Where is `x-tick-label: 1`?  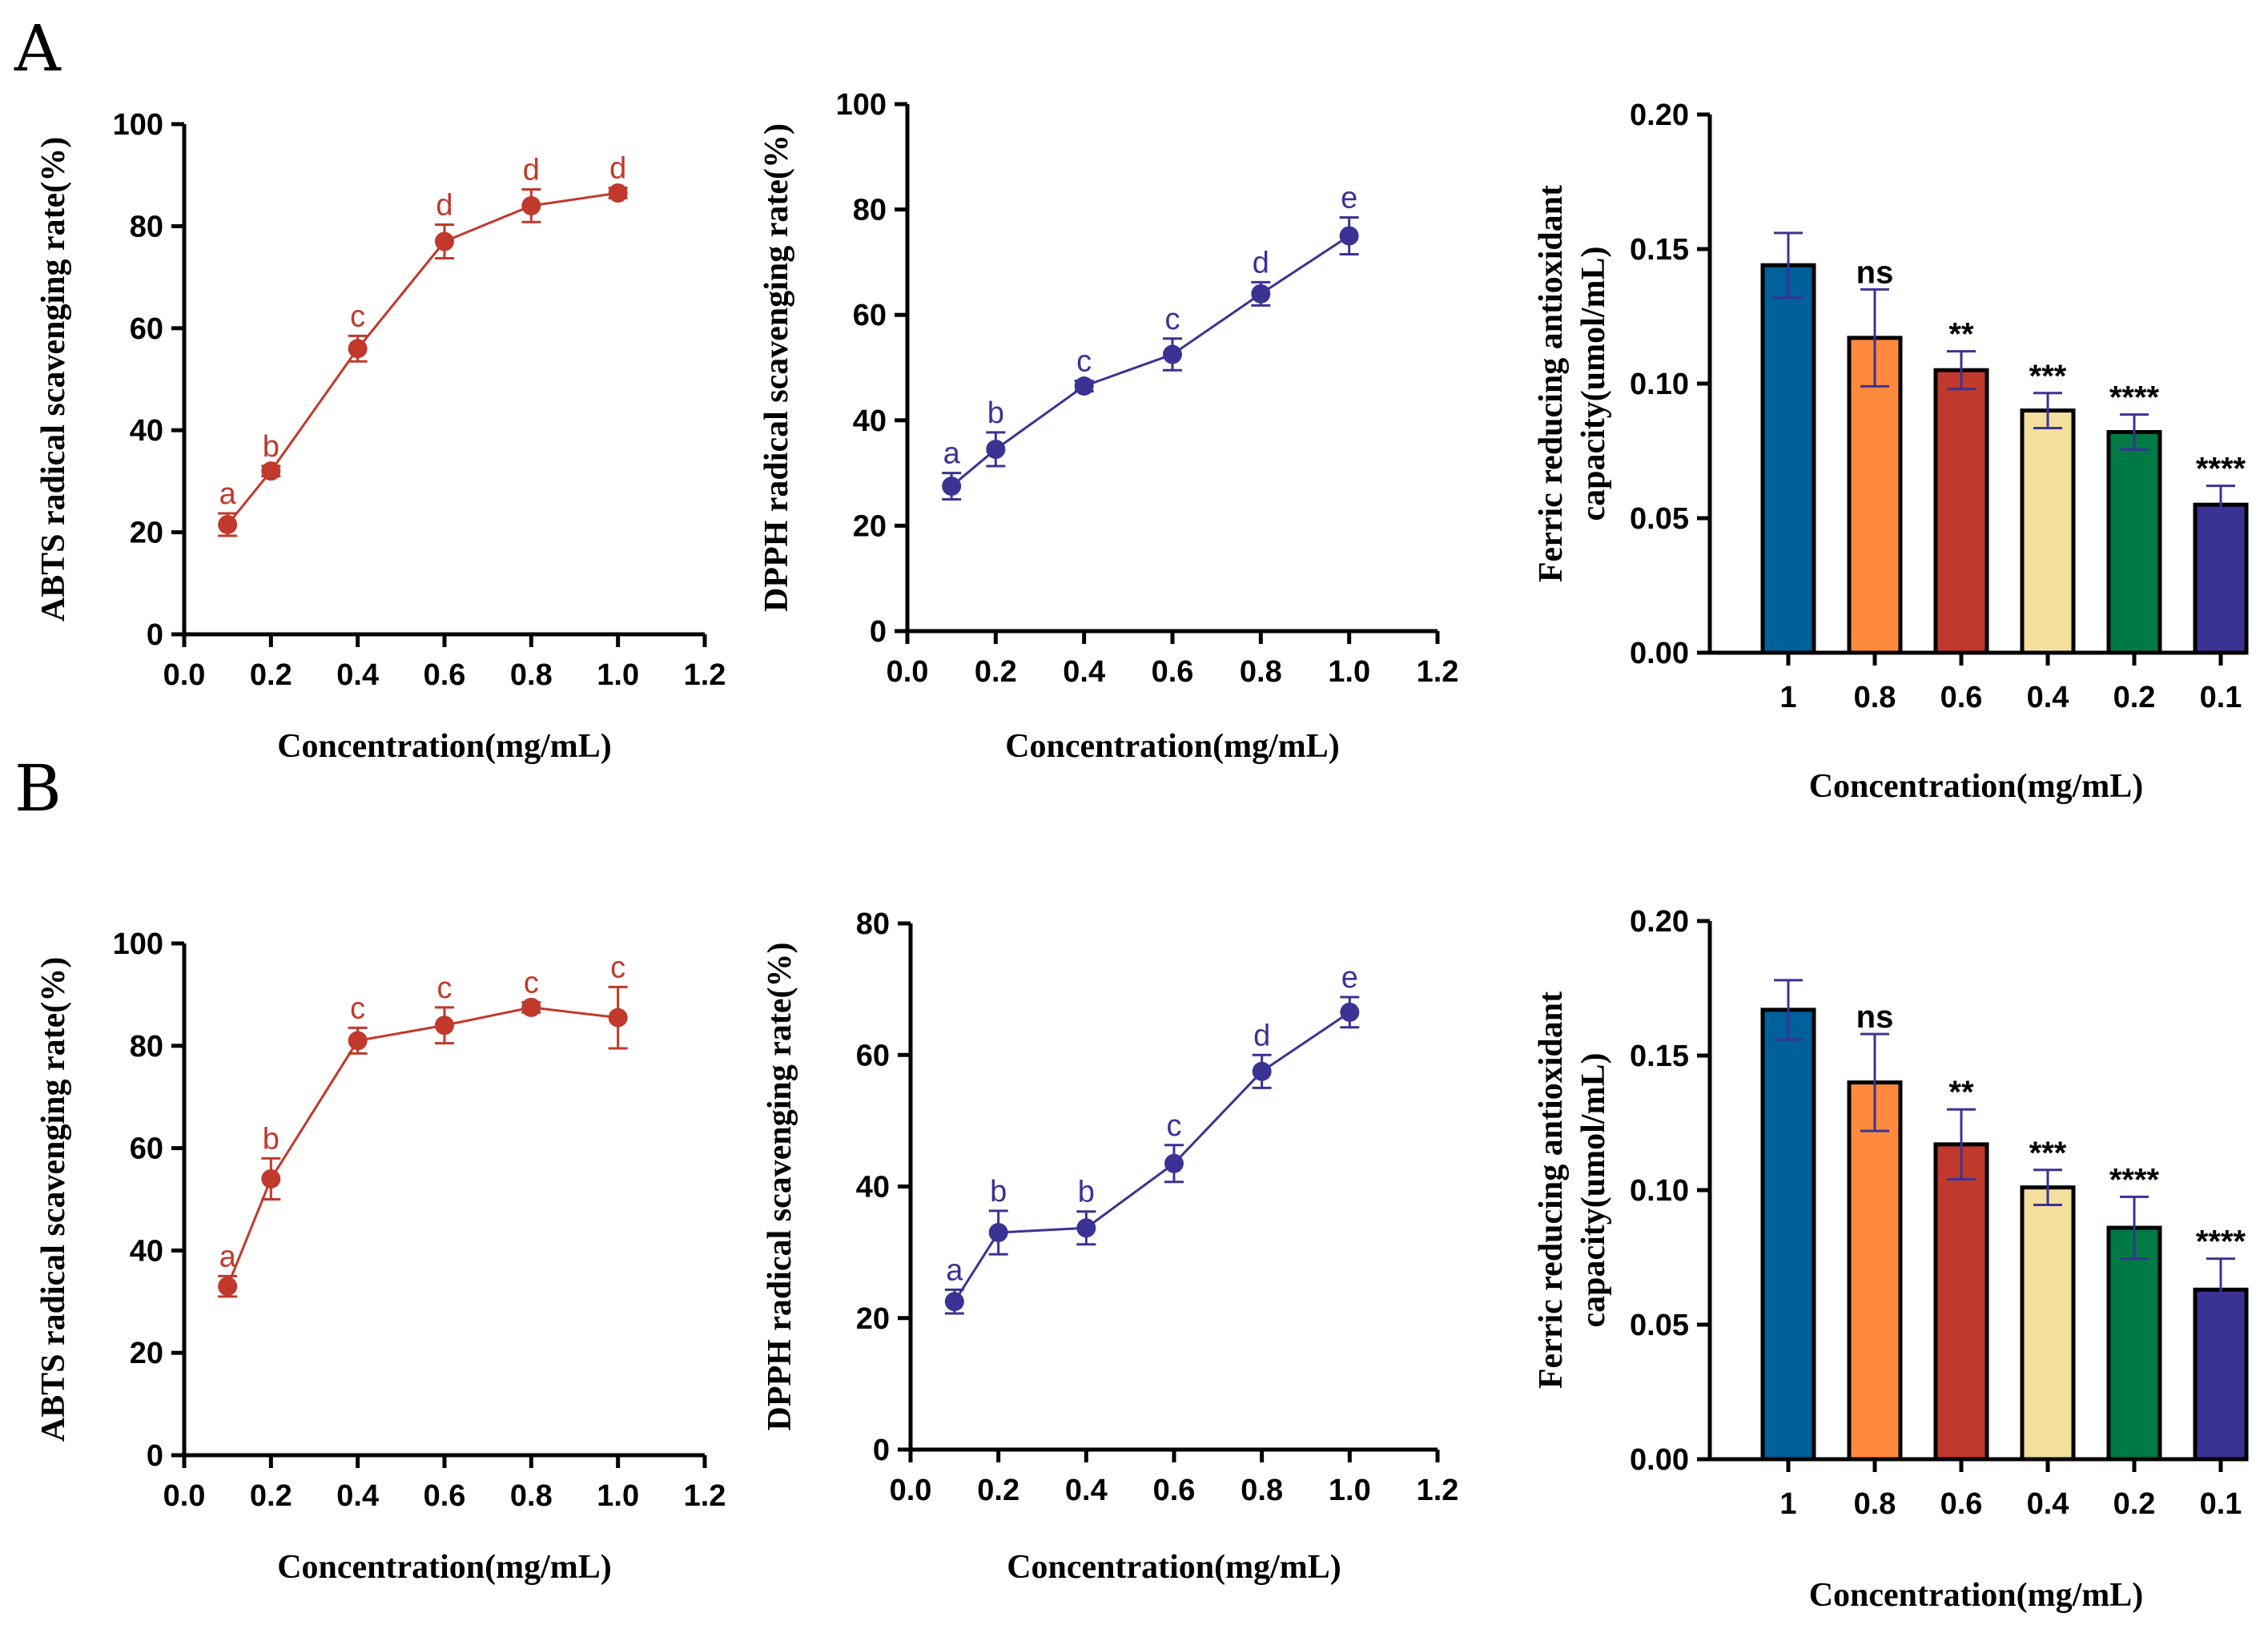 x-tick-label: 1 is located at coordinates (1787, 1504).